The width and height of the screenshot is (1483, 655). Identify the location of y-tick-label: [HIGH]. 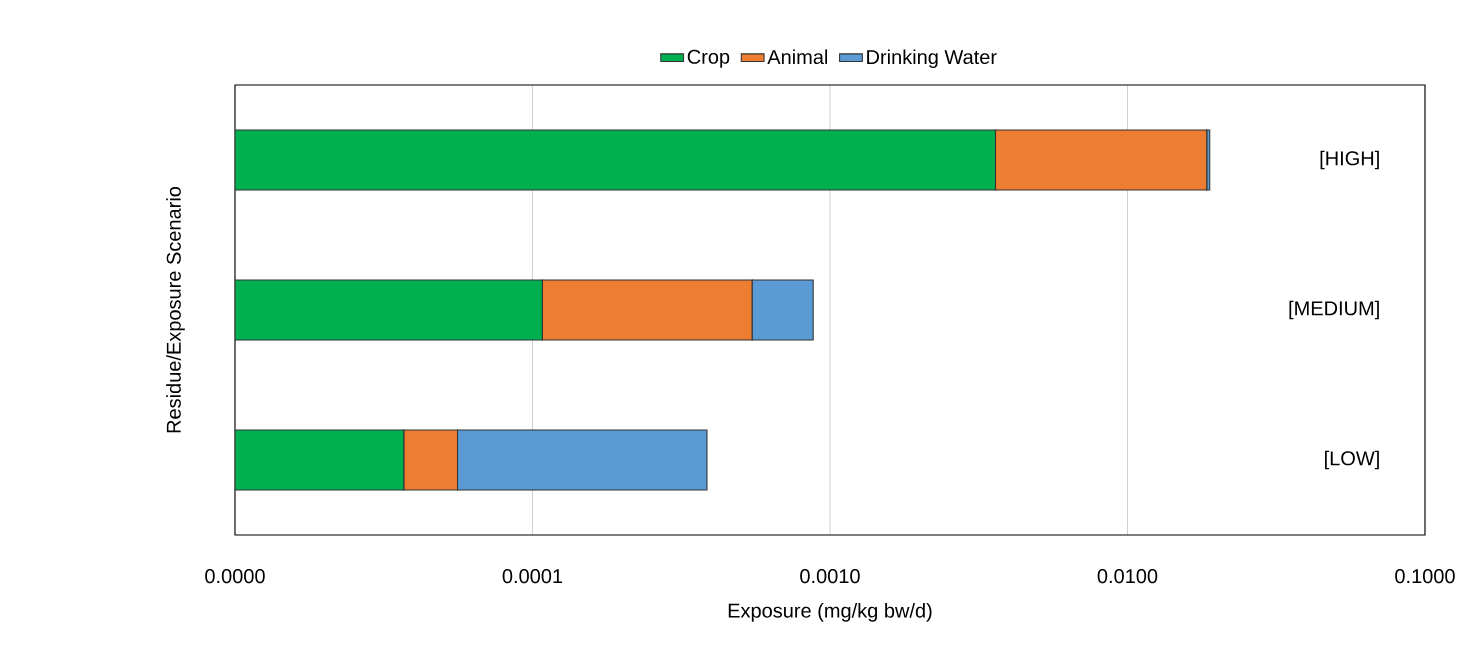
(1349, 160).